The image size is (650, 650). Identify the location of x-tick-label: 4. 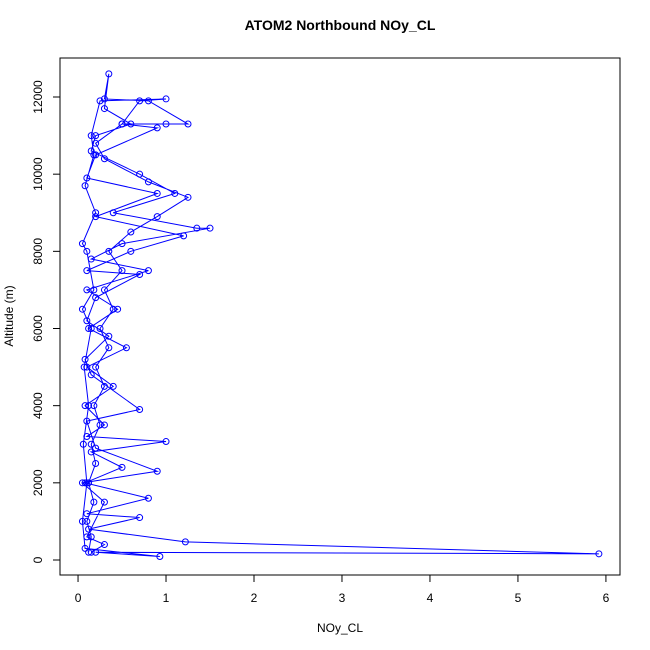
(430, 598).